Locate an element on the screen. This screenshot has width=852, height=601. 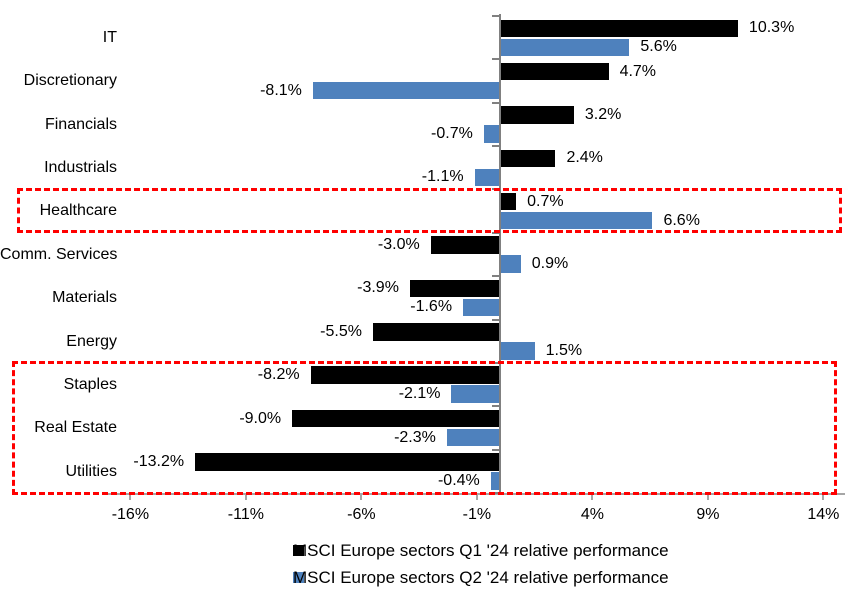
value-label: -13.2% is located at coordinates (159, 461).